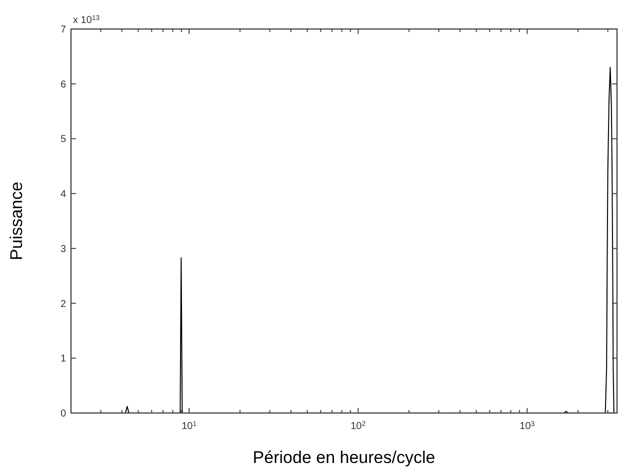 The image size is (622, 471). Describe the element at coordinates (63, 84) in the screenshot. I see `y-tick-label: 6` at that location.